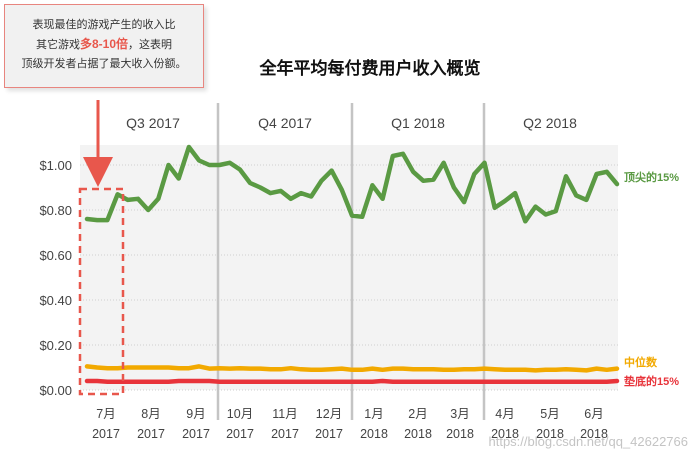  What do you see at coordinates (104, 25) in the screenshot?
I see `callout-line-1: 表现最佳的游戏产生的收入比` at bounding box center [104, 25].